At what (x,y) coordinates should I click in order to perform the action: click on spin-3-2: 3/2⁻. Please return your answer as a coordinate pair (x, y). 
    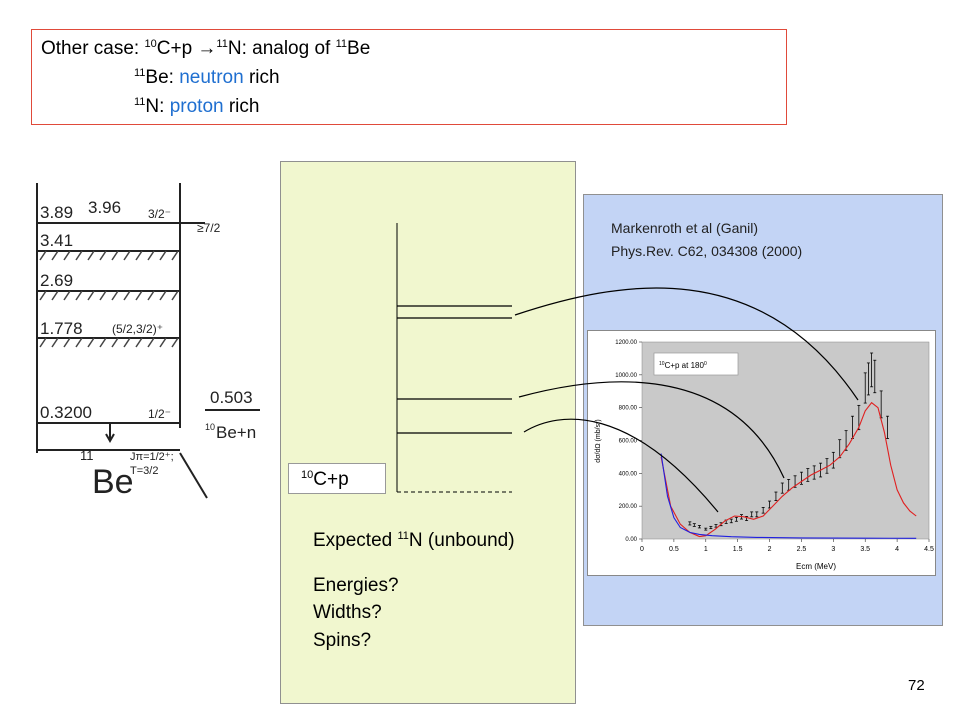
    Looking at the image, I should click on (159, 214).